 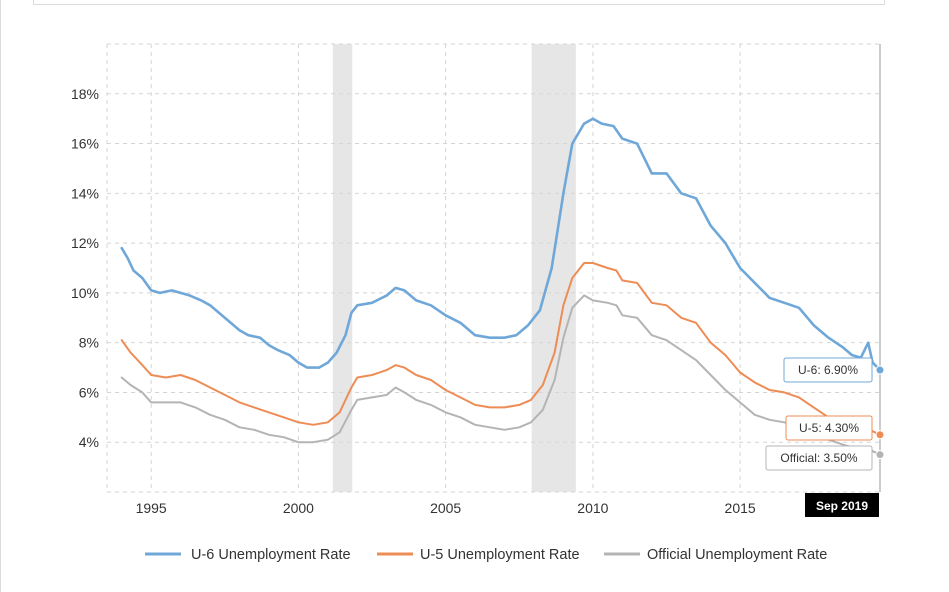 I want to click on y-tick-label: 10%, so click(x=85, y=293).